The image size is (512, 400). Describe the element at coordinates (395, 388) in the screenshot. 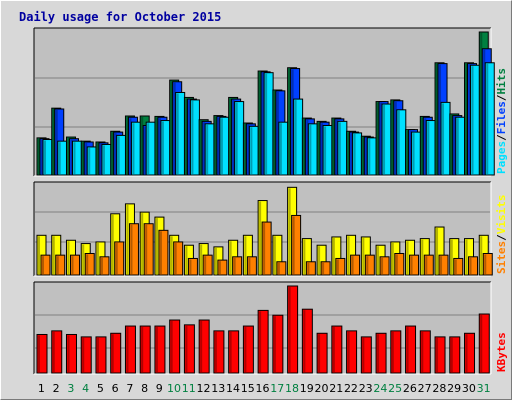

I see `x-tick-label-day-25: 25` at that location.